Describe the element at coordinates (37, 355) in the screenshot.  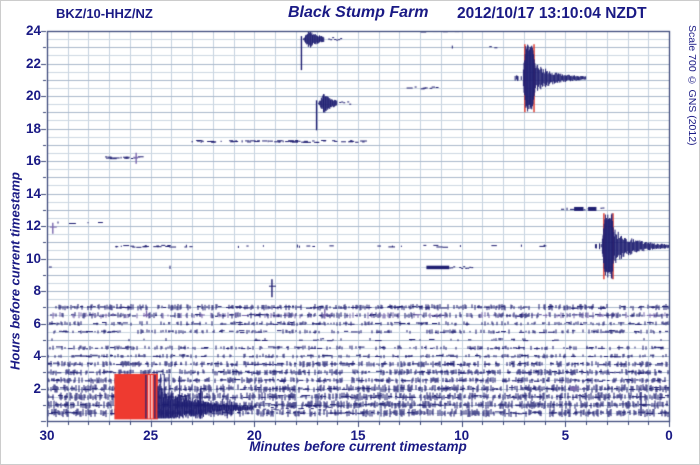
I see `y-tick-label-10: 4` at that location.